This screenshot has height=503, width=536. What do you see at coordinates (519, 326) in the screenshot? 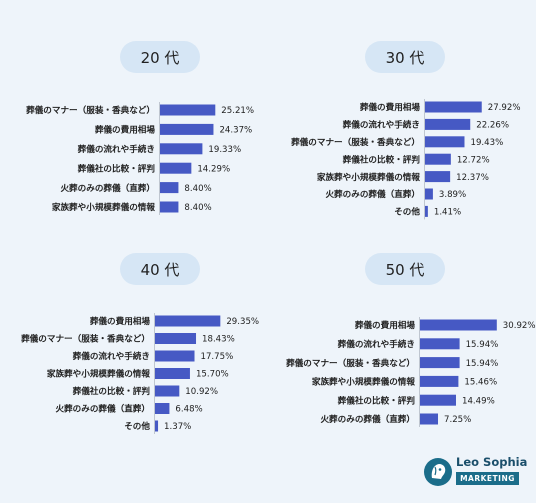
I see `value-label: 30.92%` at bounding box center [519, 326].